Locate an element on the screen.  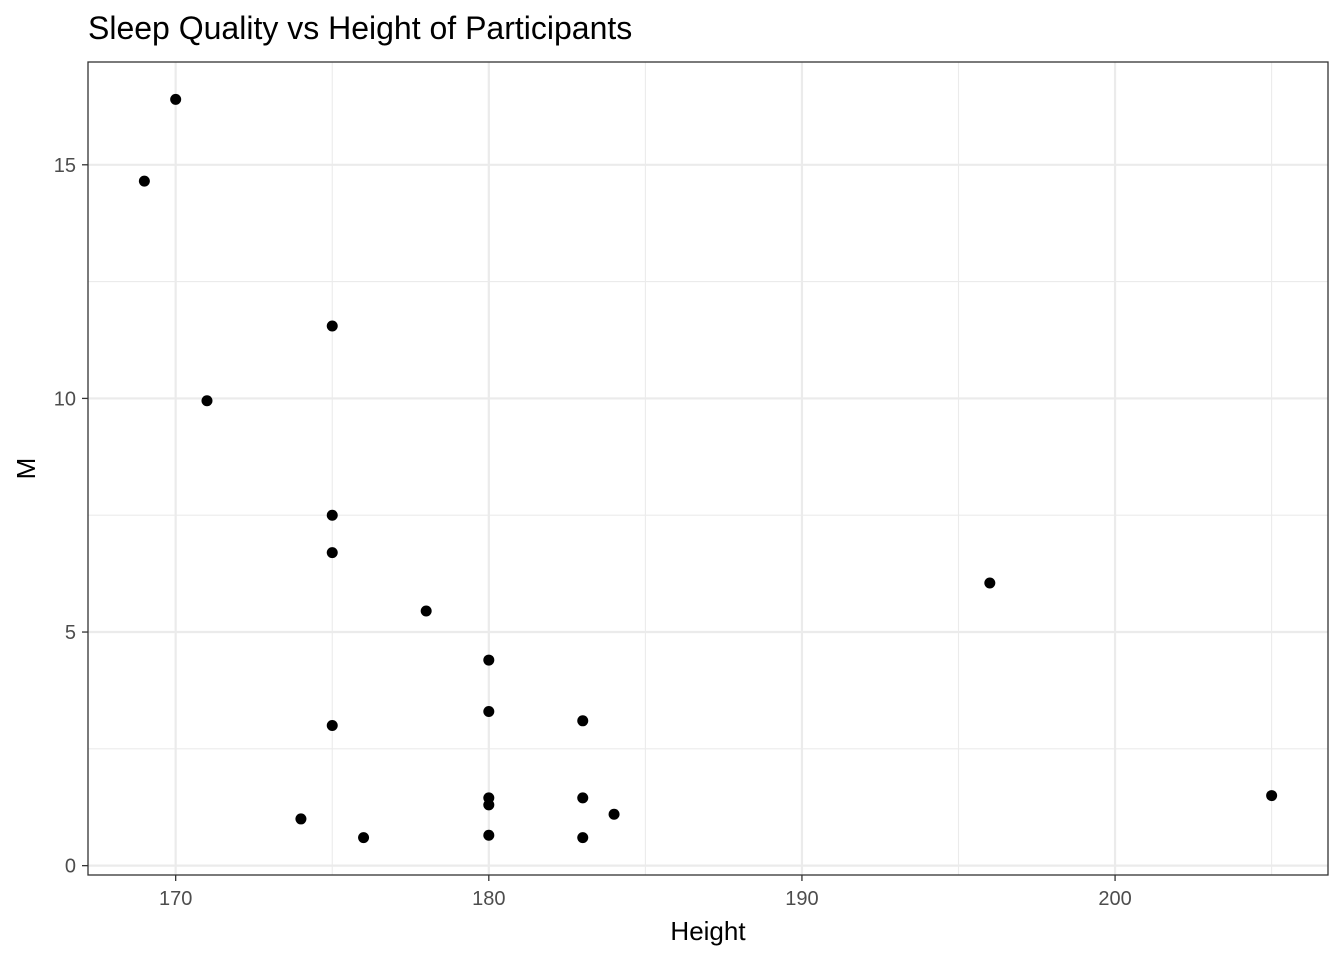
y-tick-label: 5 is located at coordinates (70, 633).